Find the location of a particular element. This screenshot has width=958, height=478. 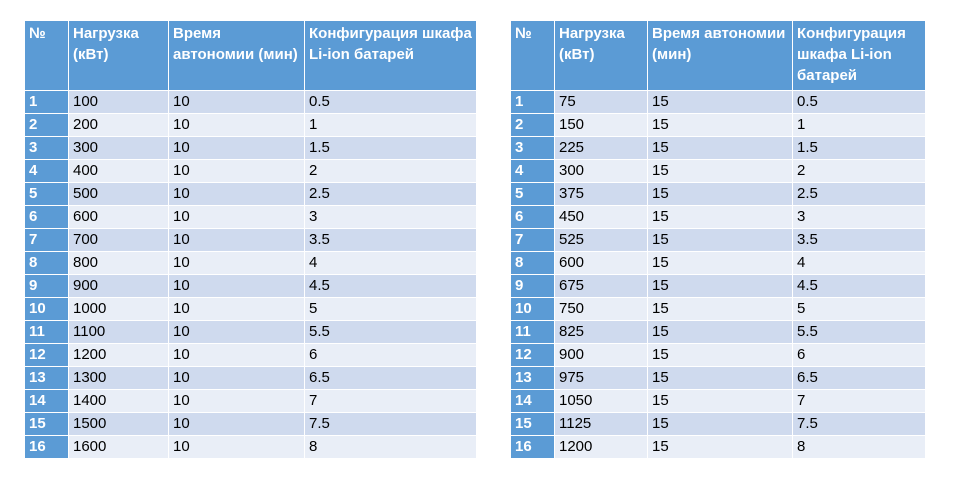

table-row: 9 900 10 4.5 is located at coordinates (250, 286).